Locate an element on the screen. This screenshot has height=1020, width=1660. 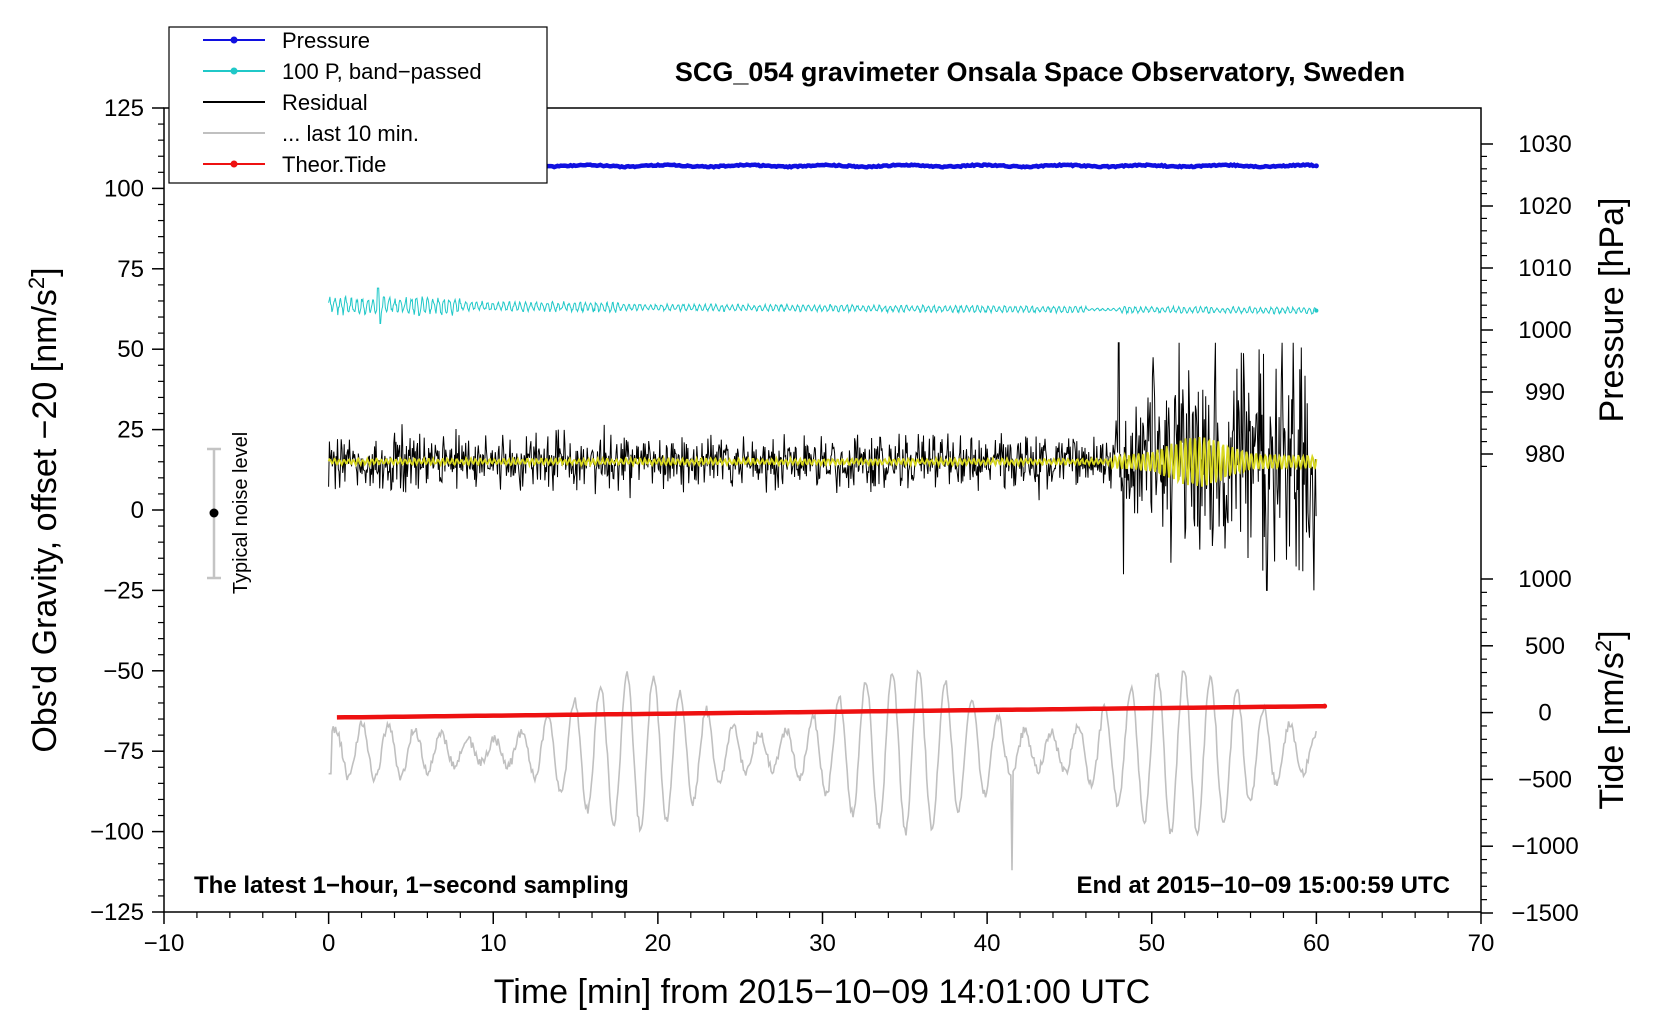
noise-level-indicator: Typical noise level is located at coordinates (229, 513).